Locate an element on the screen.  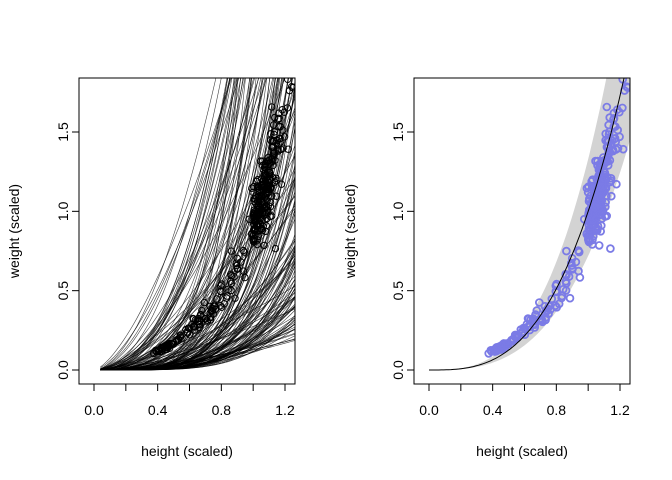
left-y-tick-label: 0.5 is located at coordinates (63, 291).